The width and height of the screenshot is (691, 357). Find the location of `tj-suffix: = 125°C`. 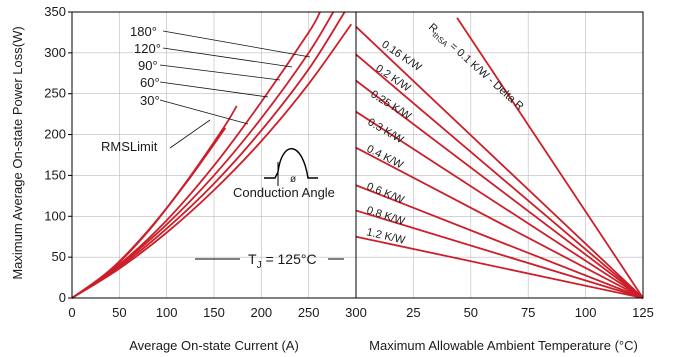

tj-suffix: = 125°C is located at coordinates (289, 259).